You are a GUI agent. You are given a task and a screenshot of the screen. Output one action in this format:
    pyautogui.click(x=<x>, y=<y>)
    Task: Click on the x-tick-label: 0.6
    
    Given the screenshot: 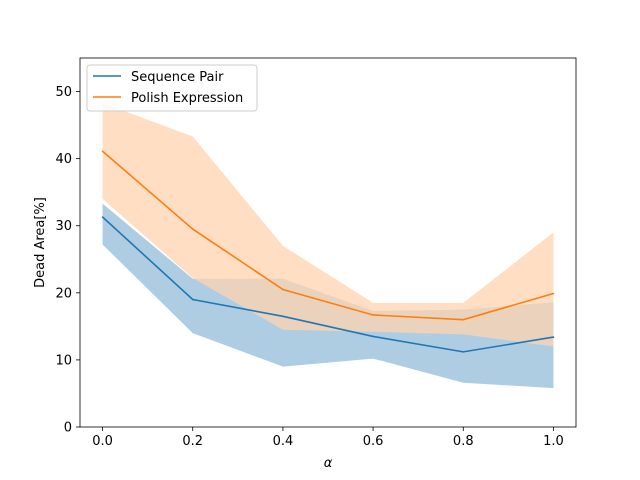 What is the action you would take?
    pyautogui.click(x=373, y=441)
    